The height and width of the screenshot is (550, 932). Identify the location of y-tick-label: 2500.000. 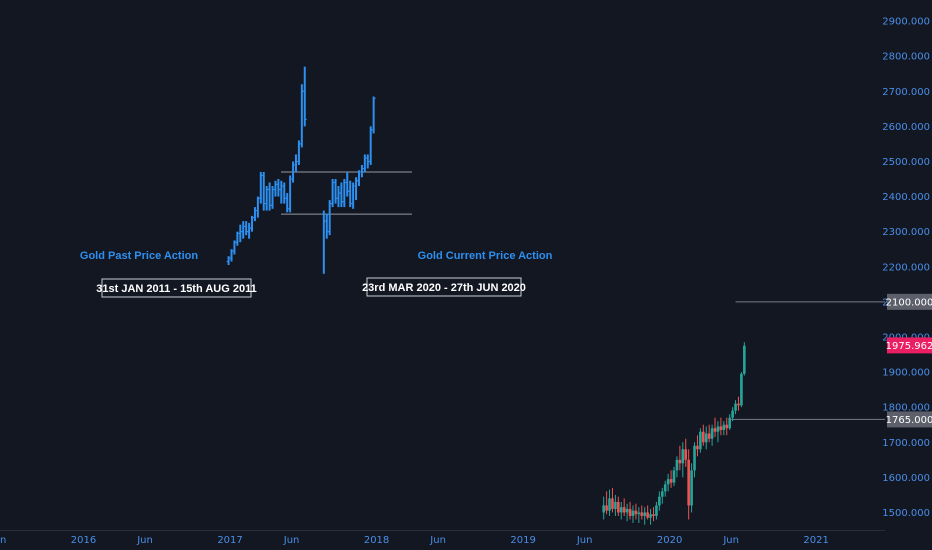
(906, 162).